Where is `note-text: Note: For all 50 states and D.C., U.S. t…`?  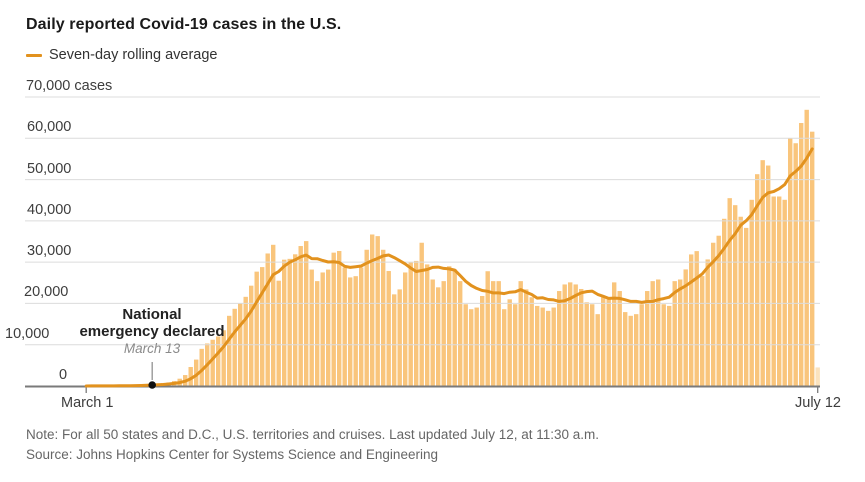 note-text: Note: For all 50 states and D.C., U.S. t… is located at coordinates (313, 434).